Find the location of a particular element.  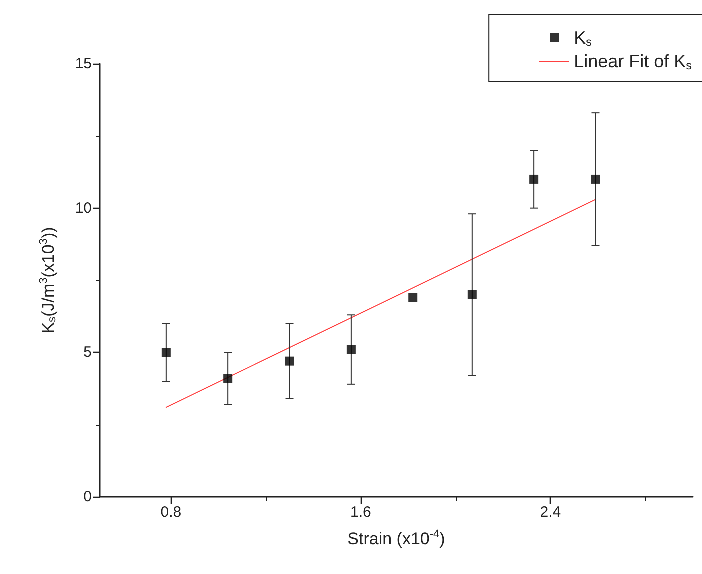

y-axis-title: Ks(J/m3(x103)) is located at coordinates (48, 280).